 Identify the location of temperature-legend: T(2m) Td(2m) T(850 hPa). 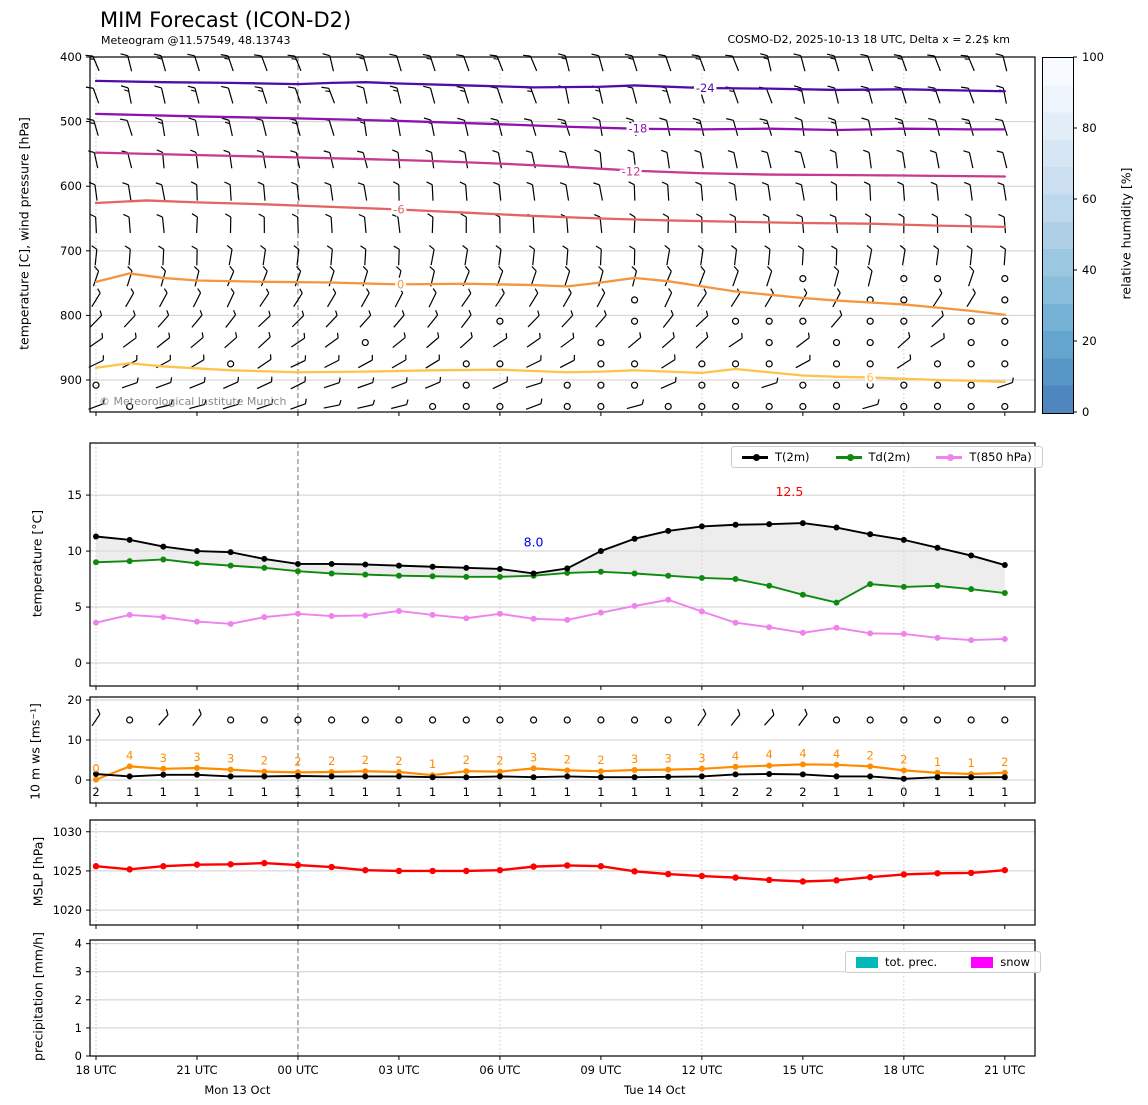
(887, 457).